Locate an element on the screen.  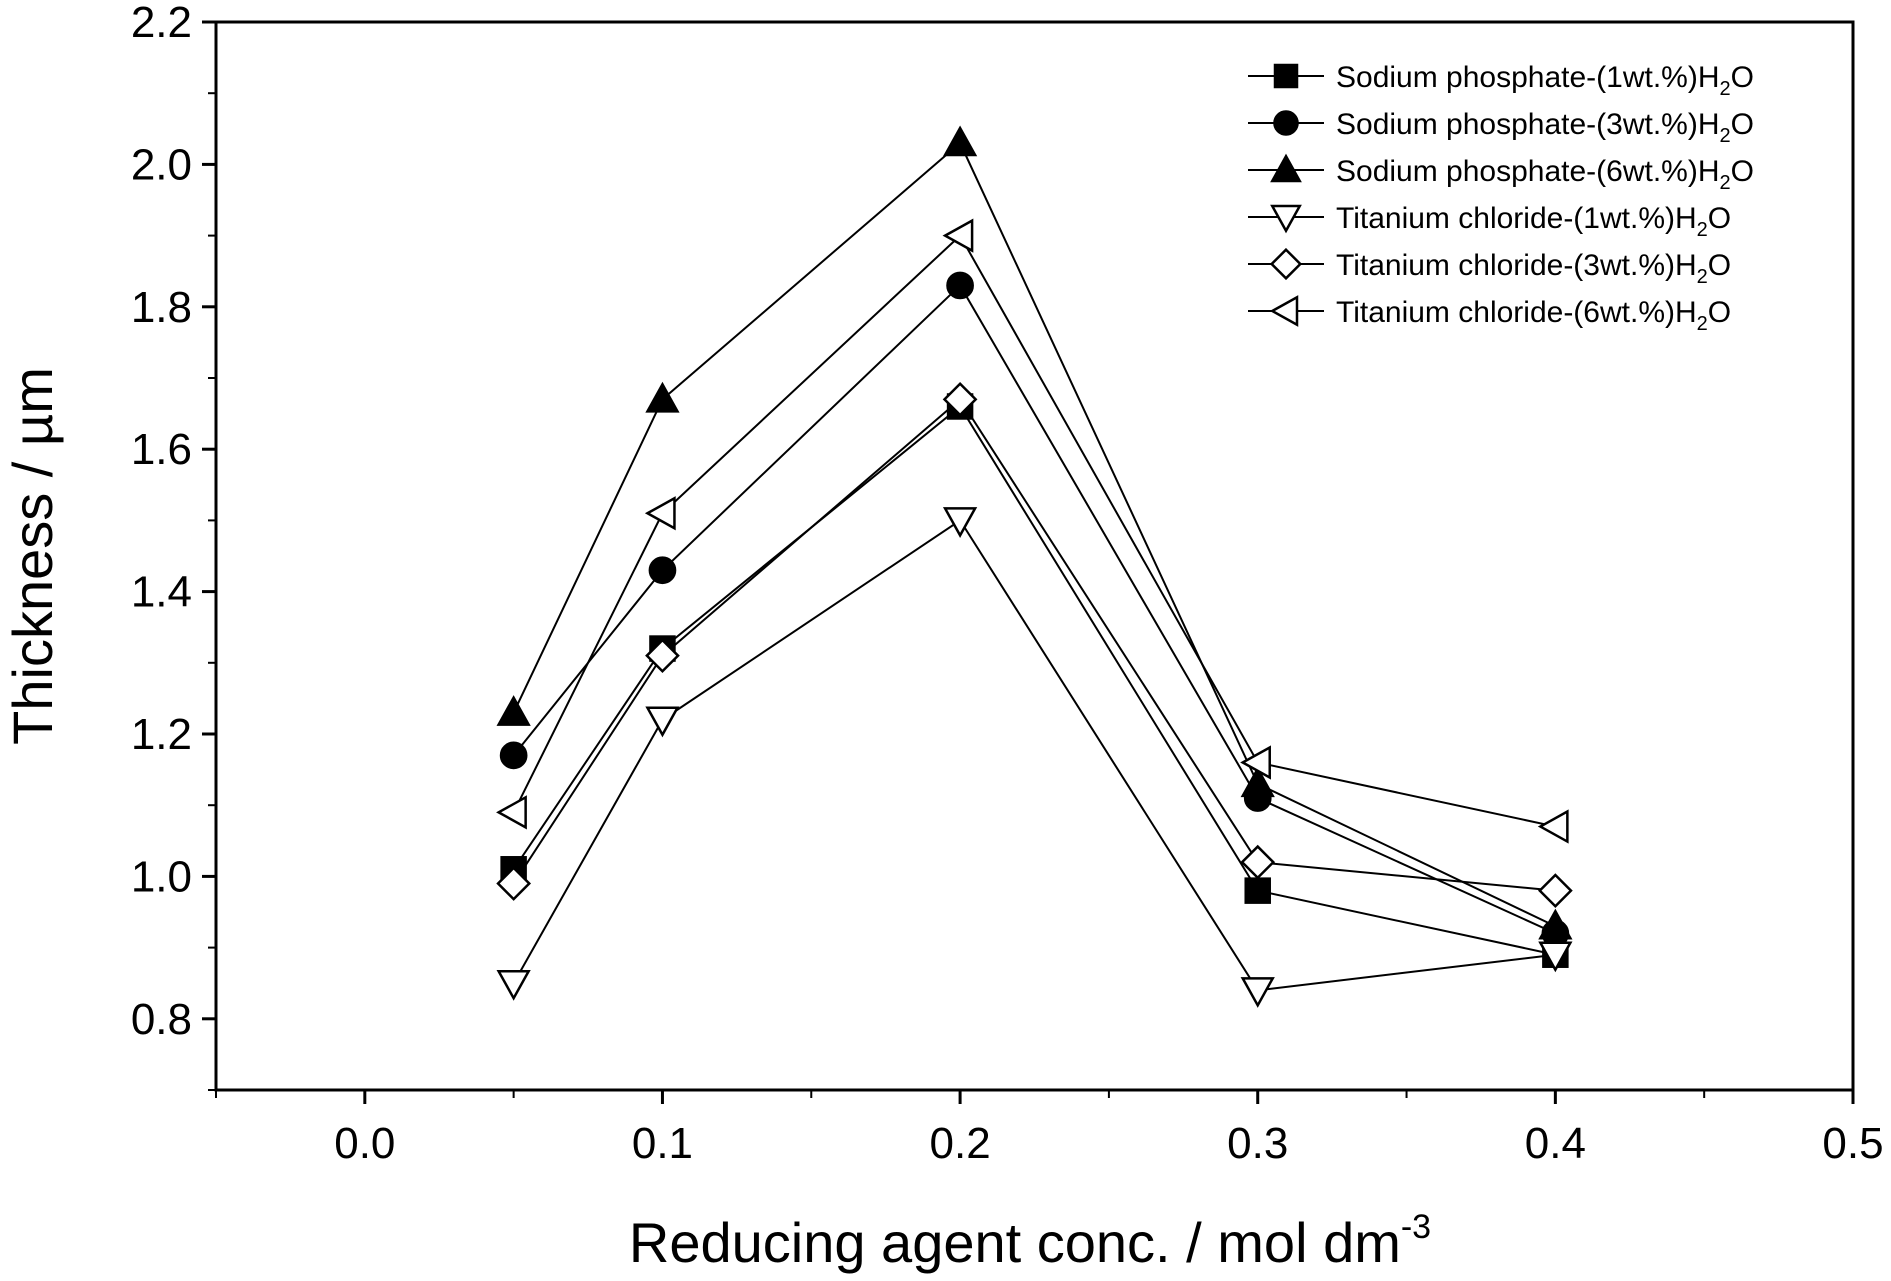
legend-label: Titanium chloride-(3wt.%)H2O is located at coordinates (1533, 268).